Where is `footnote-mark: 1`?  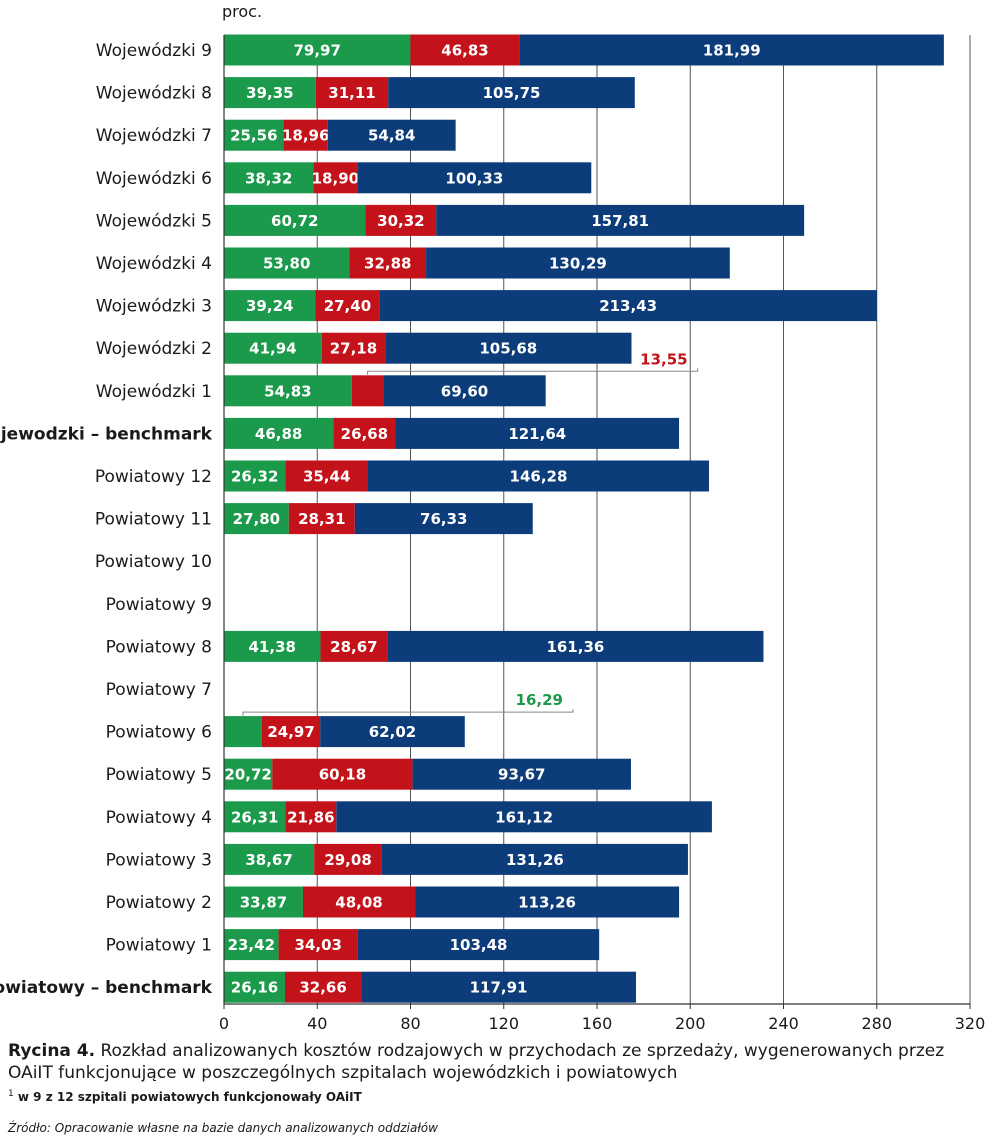
footnote-mark: 1 is located at coordinates (11, 1094).